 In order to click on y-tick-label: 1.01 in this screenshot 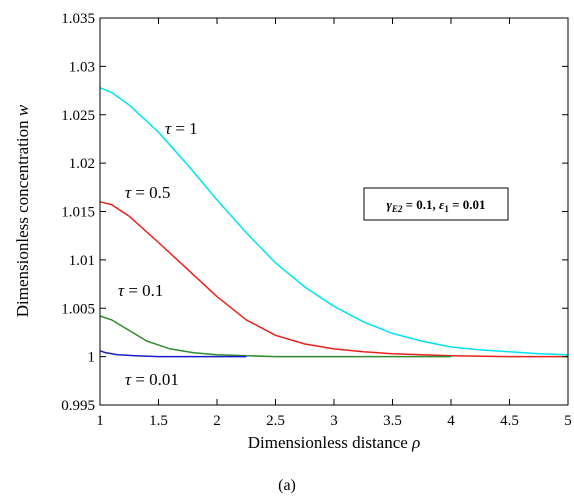, I will do `click(82, 261)`.